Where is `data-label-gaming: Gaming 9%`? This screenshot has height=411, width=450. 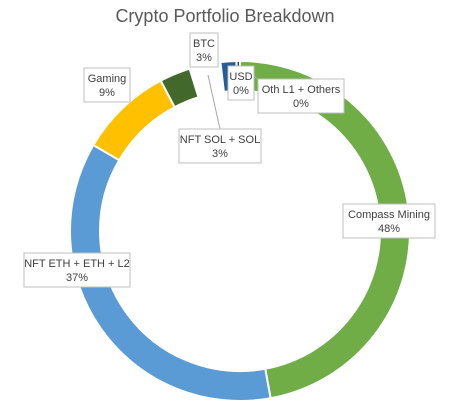
data-label-gaming: Gaming 9% is located at coordinates (107, 85).